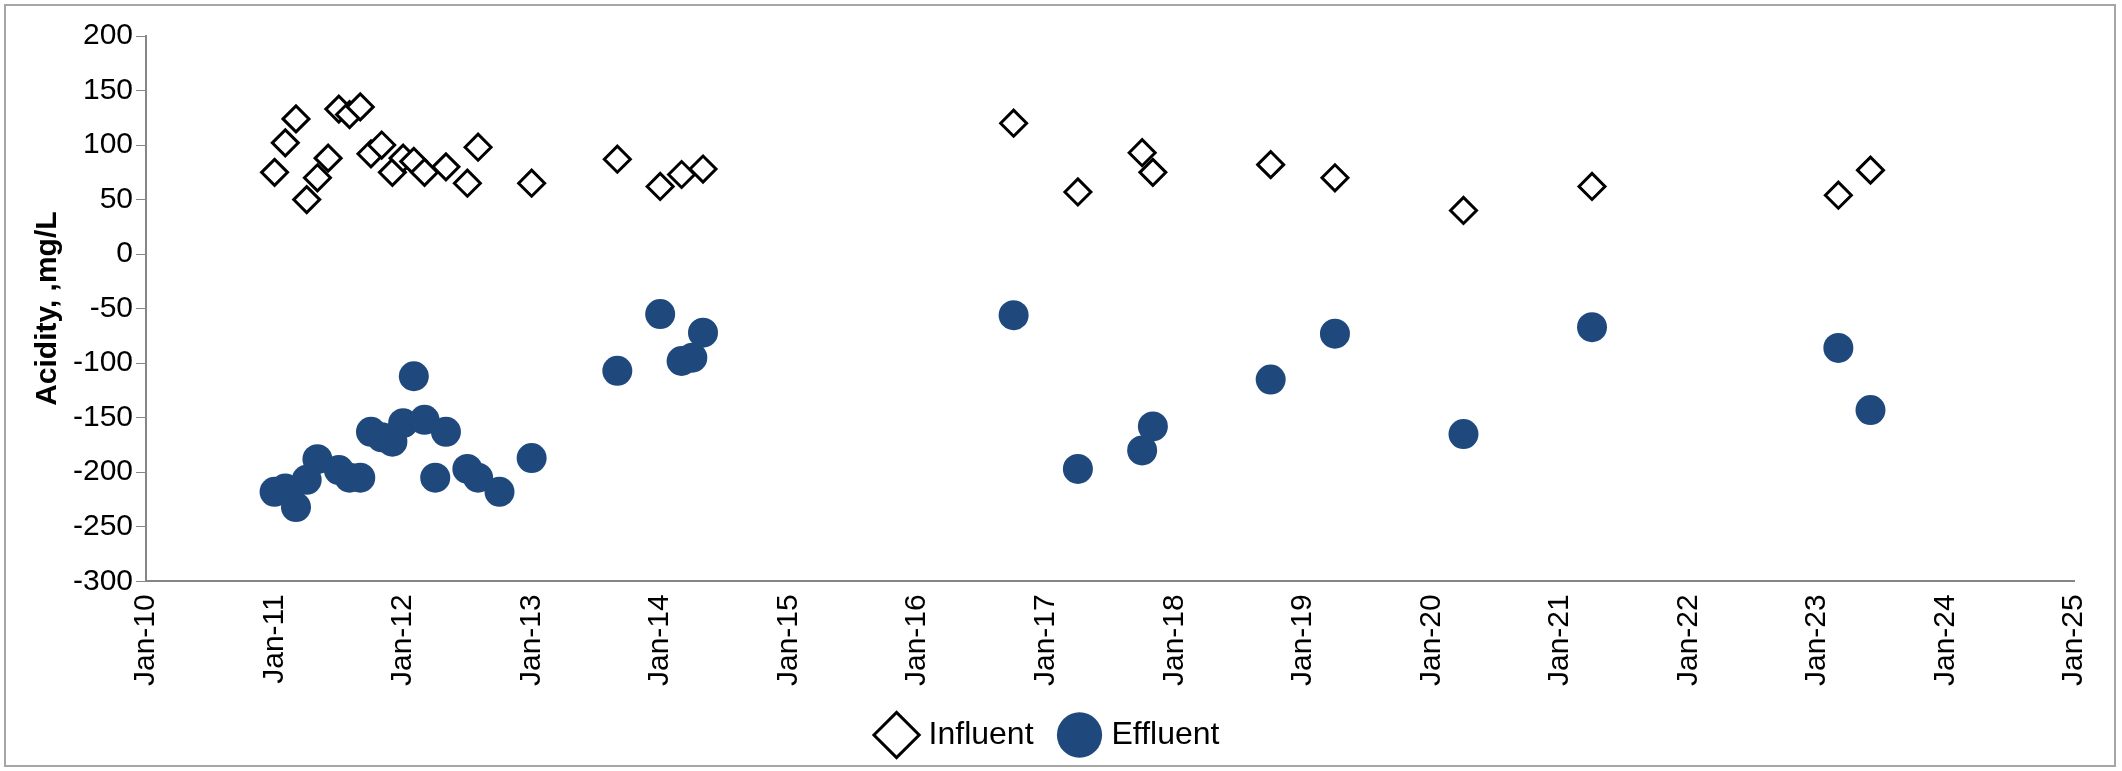 This screenshot has width=2122, height=771. I want to click on x-tick-label: Jan-14, so click(658, 640).